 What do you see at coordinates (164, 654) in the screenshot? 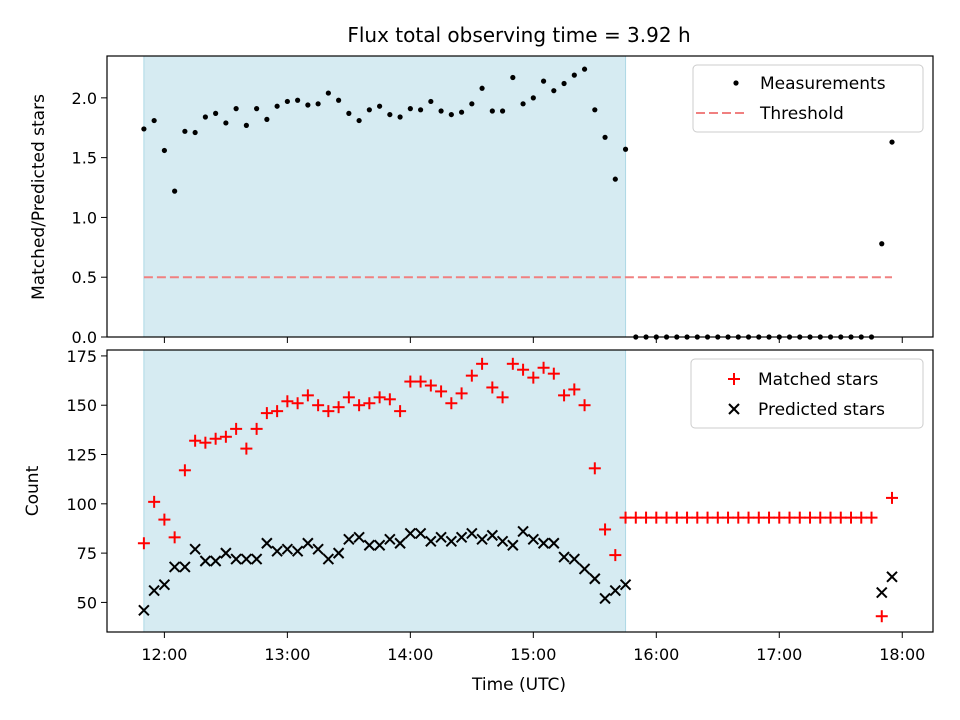
I see `bottom-x-tick-label: 12:00` at bounding box center [164, 654].